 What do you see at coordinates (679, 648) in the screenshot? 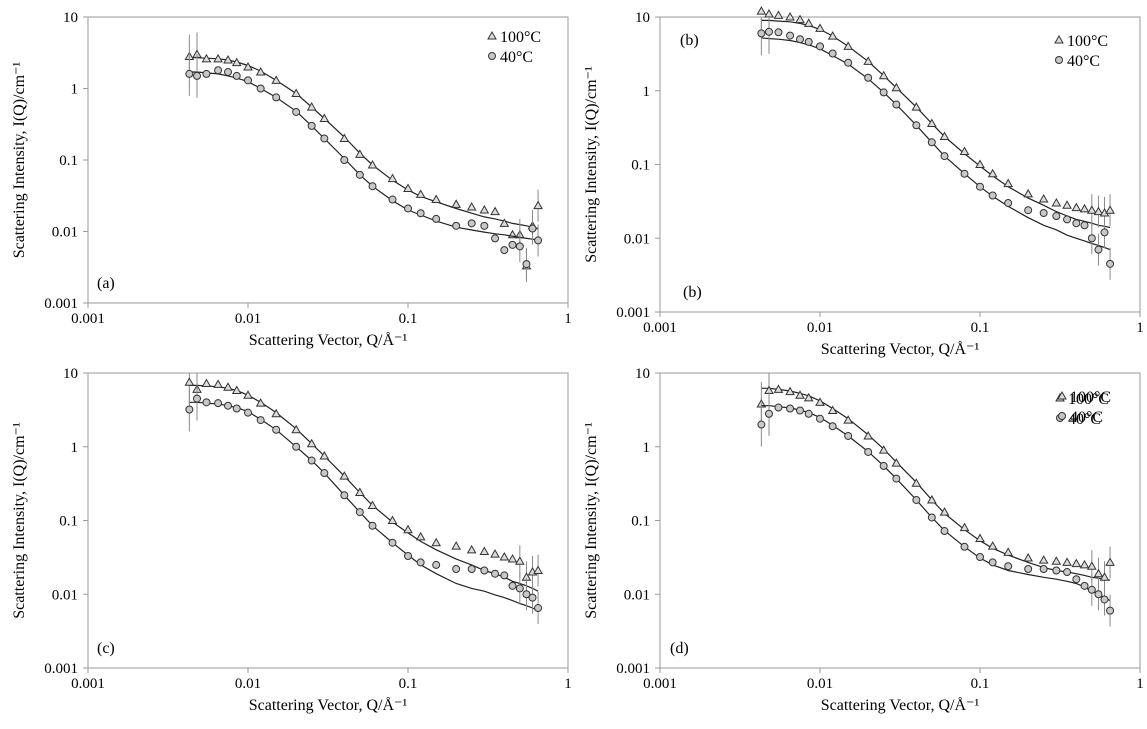
I see `panel-label: (d)` at bounding box center [679, 648].